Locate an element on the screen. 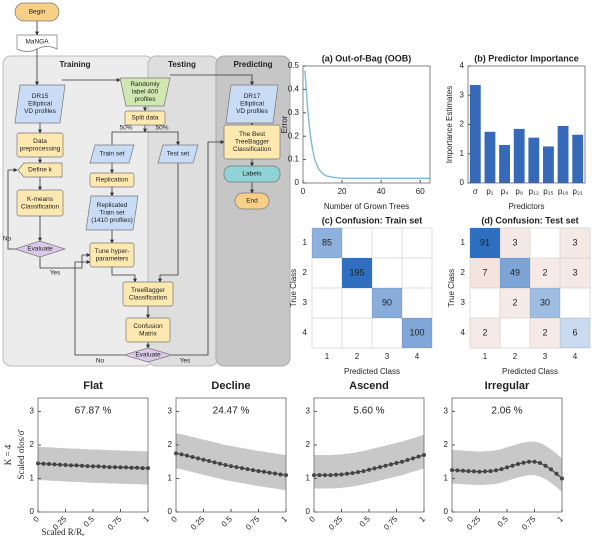 The height and width of the screenshot is (540, 592). node-label: parameters is located at coordinates (113, 258).